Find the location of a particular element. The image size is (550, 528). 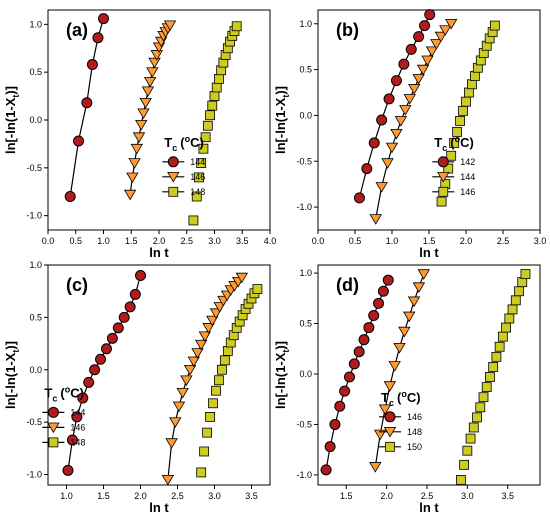

x-tick-label: 1.0 is located at coordinates (66, 496).